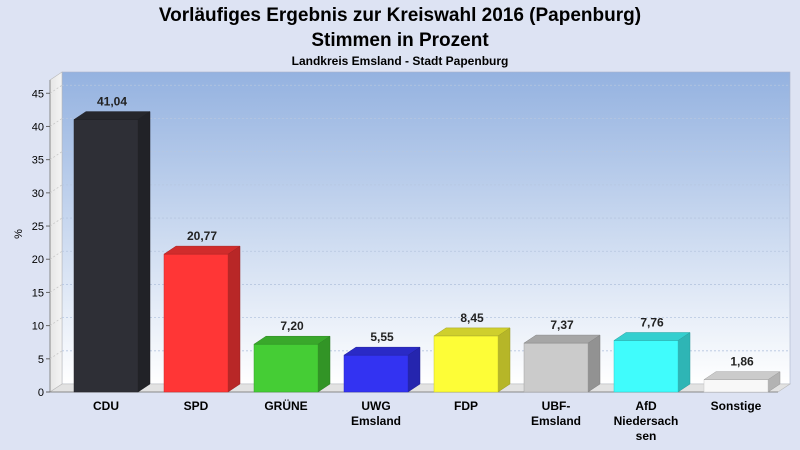 The width and height of the screenshot is (800, 450). Describe the element at coordinates (742, 362) in the screenshot. I see `bar-value-label: 1,86` at that location.